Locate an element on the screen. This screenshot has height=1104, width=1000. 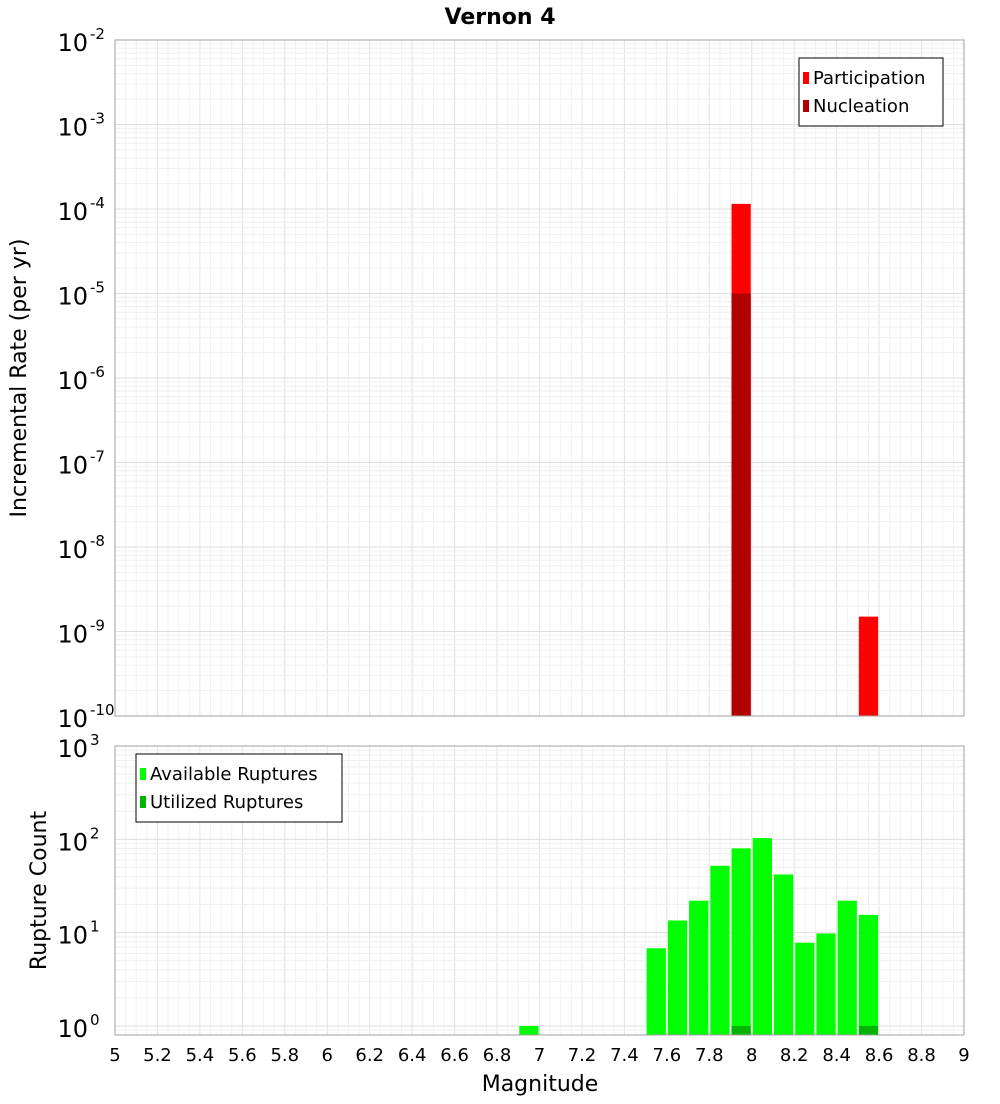
x-tick-label: 6.8 is located at coordinates (497, 1055).